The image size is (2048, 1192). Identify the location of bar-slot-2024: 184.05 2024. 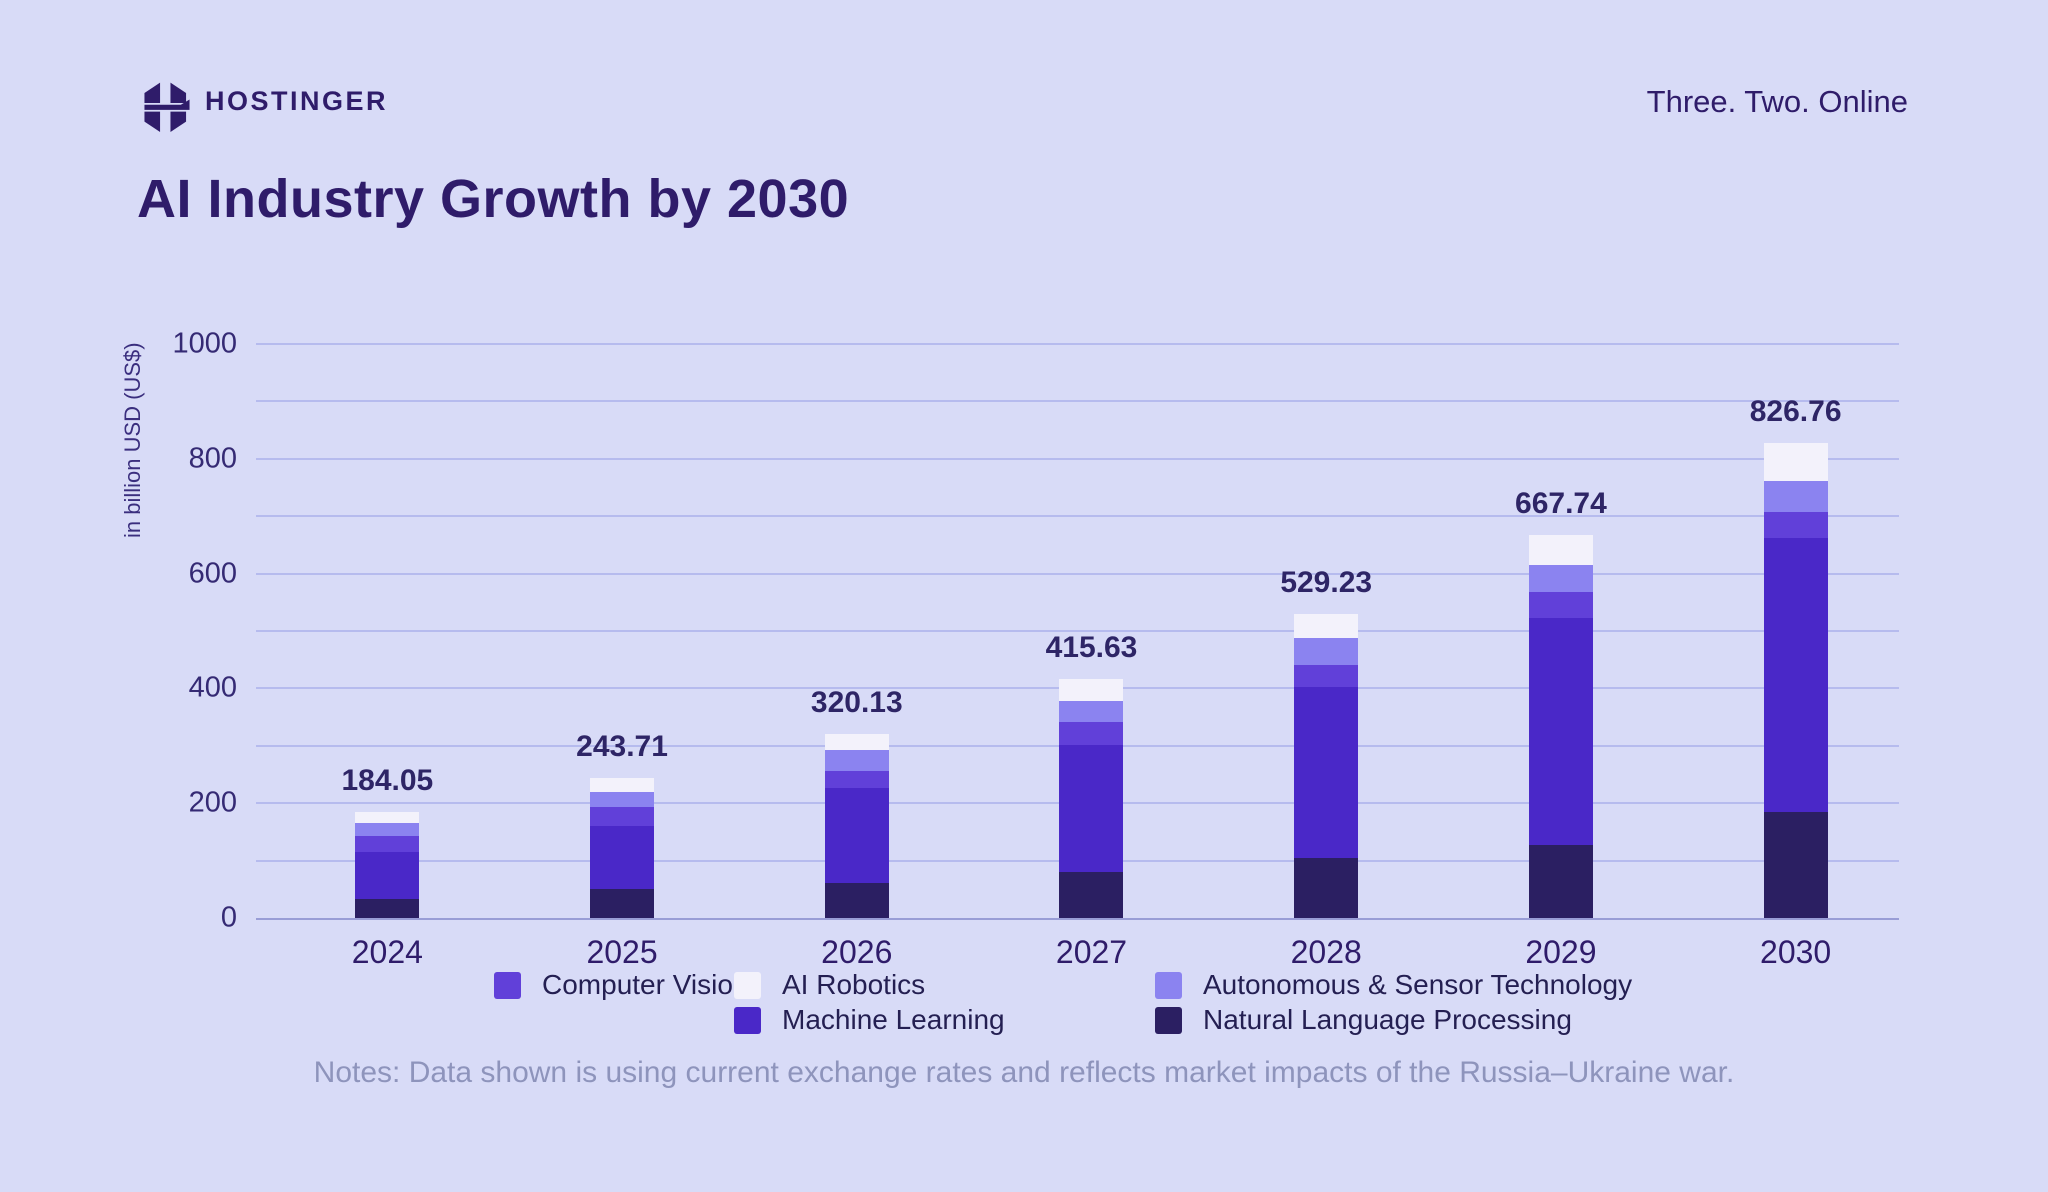
(387, 657).